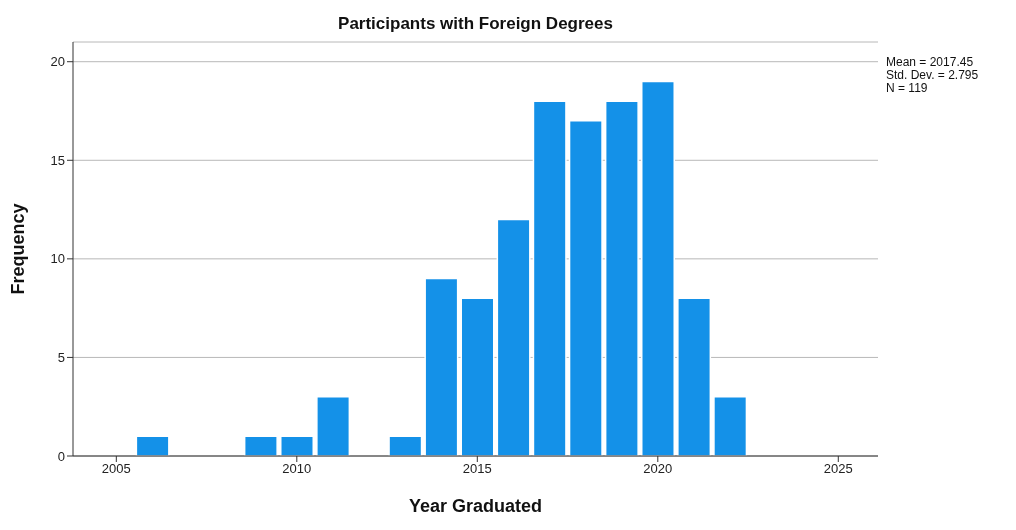 Image resolution: width=1016 pixels, height=530 pixels. I want to click on x-tick-label: 2020, so click(658, 469).